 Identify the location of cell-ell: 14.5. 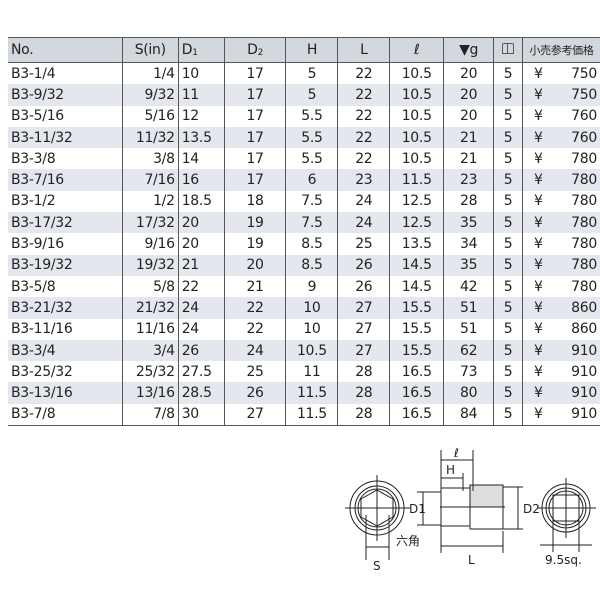
(416, 265).